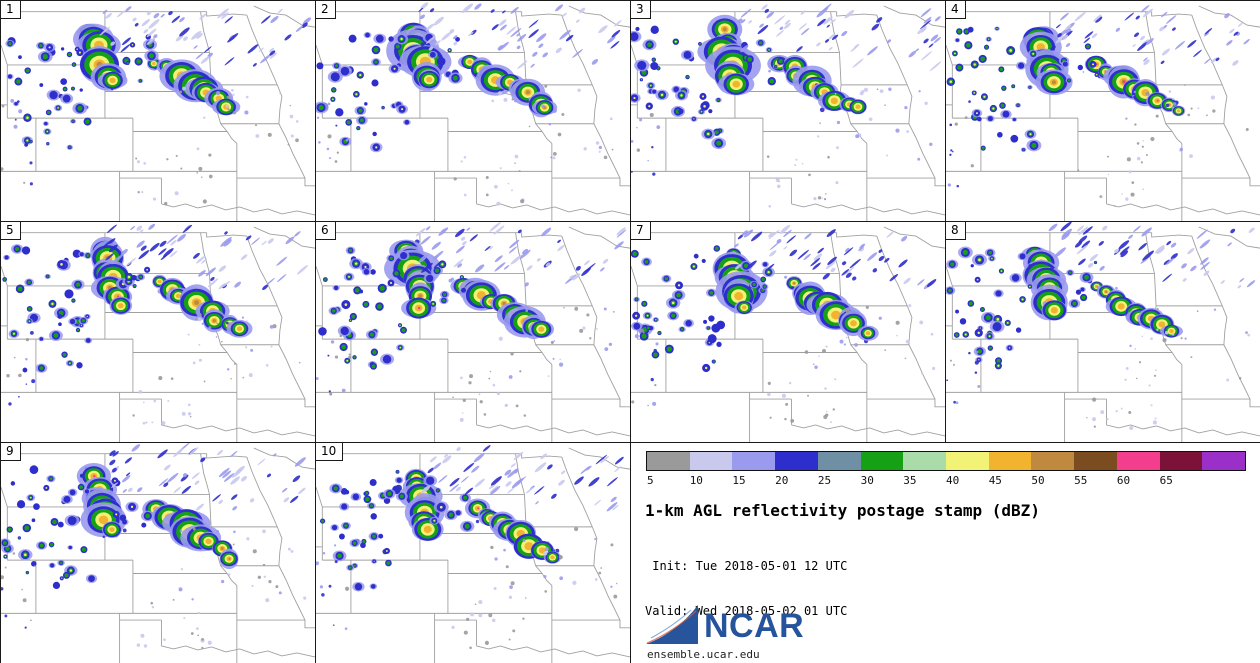  I want to click on ncar-logo-icon, so click(672, 626).